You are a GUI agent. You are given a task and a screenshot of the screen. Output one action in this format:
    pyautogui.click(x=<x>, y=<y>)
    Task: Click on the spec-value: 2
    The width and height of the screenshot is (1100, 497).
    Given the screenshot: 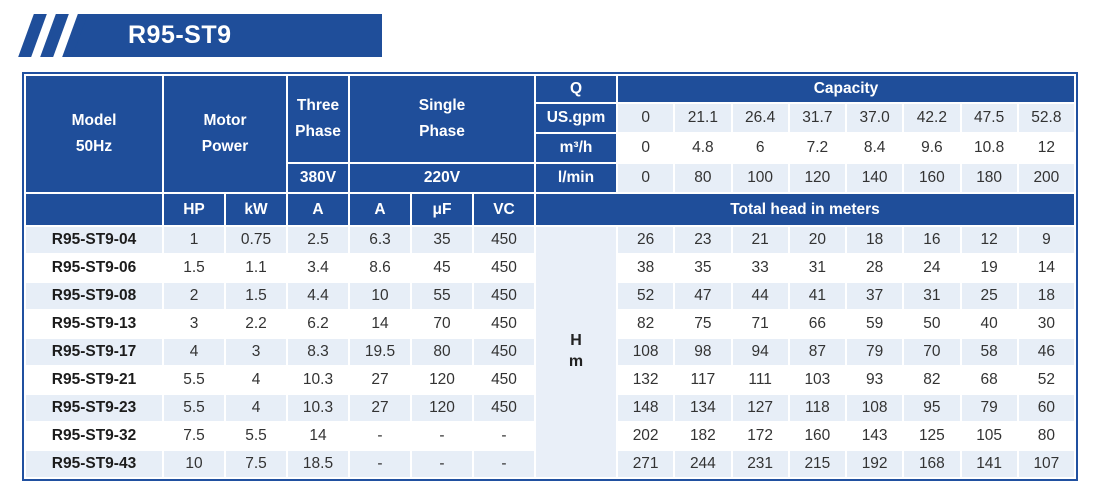 What is the action you would take?
    pyautogui.click(x=194, y=296)
    